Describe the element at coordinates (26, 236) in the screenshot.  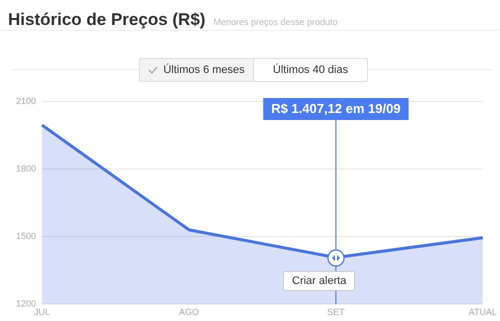
I see `y-tick-label: 1500` at that location.